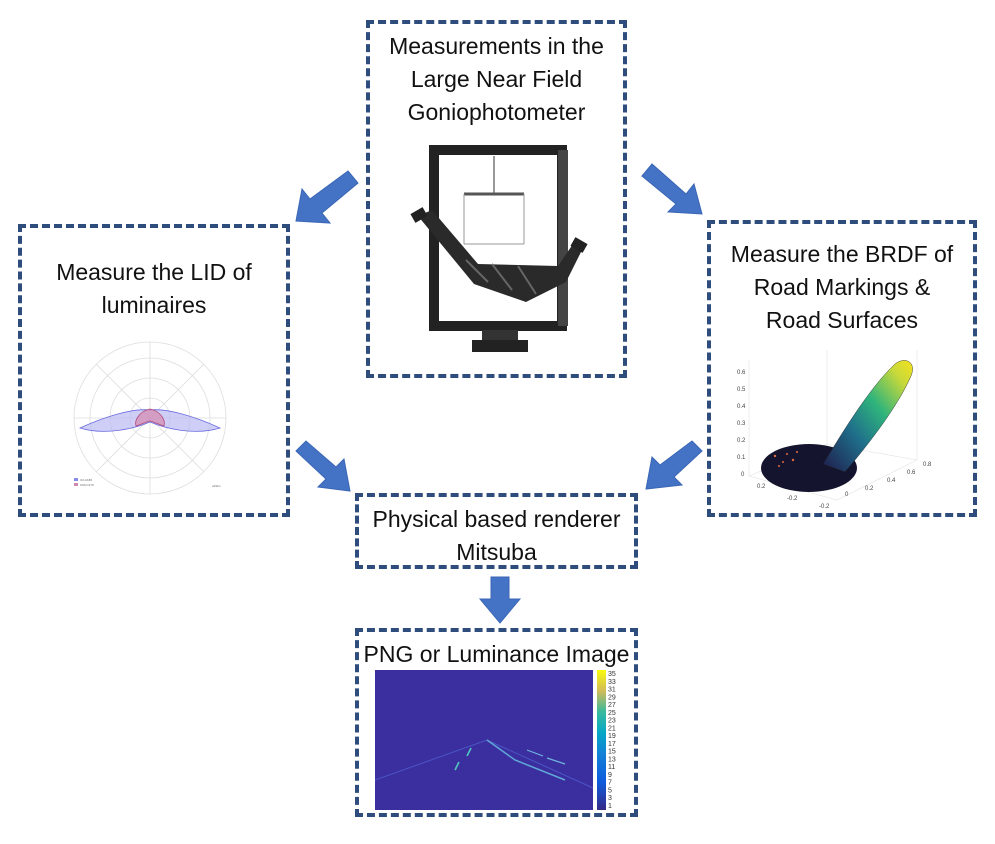 The width and height of the screenshot is (995, 844). I want to click on goniophotometer-line-1: Measurements in the, so click(496, 46).